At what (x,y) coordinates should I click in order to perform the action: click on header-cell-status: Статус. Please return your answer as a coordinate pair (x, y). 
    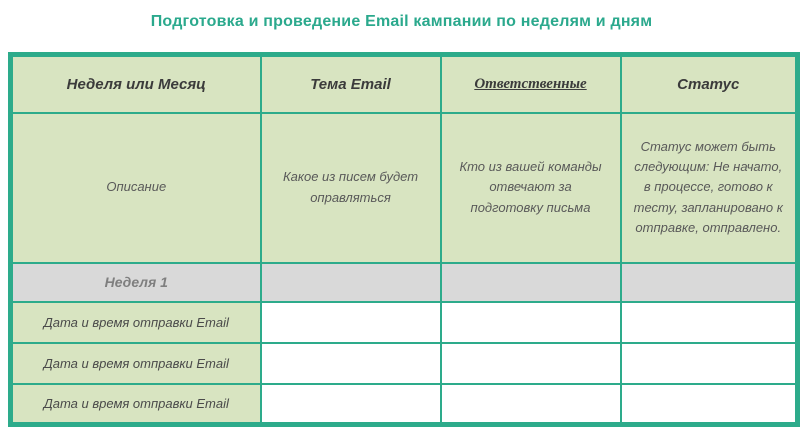
    Looking at the image, I should click on (709, 83).